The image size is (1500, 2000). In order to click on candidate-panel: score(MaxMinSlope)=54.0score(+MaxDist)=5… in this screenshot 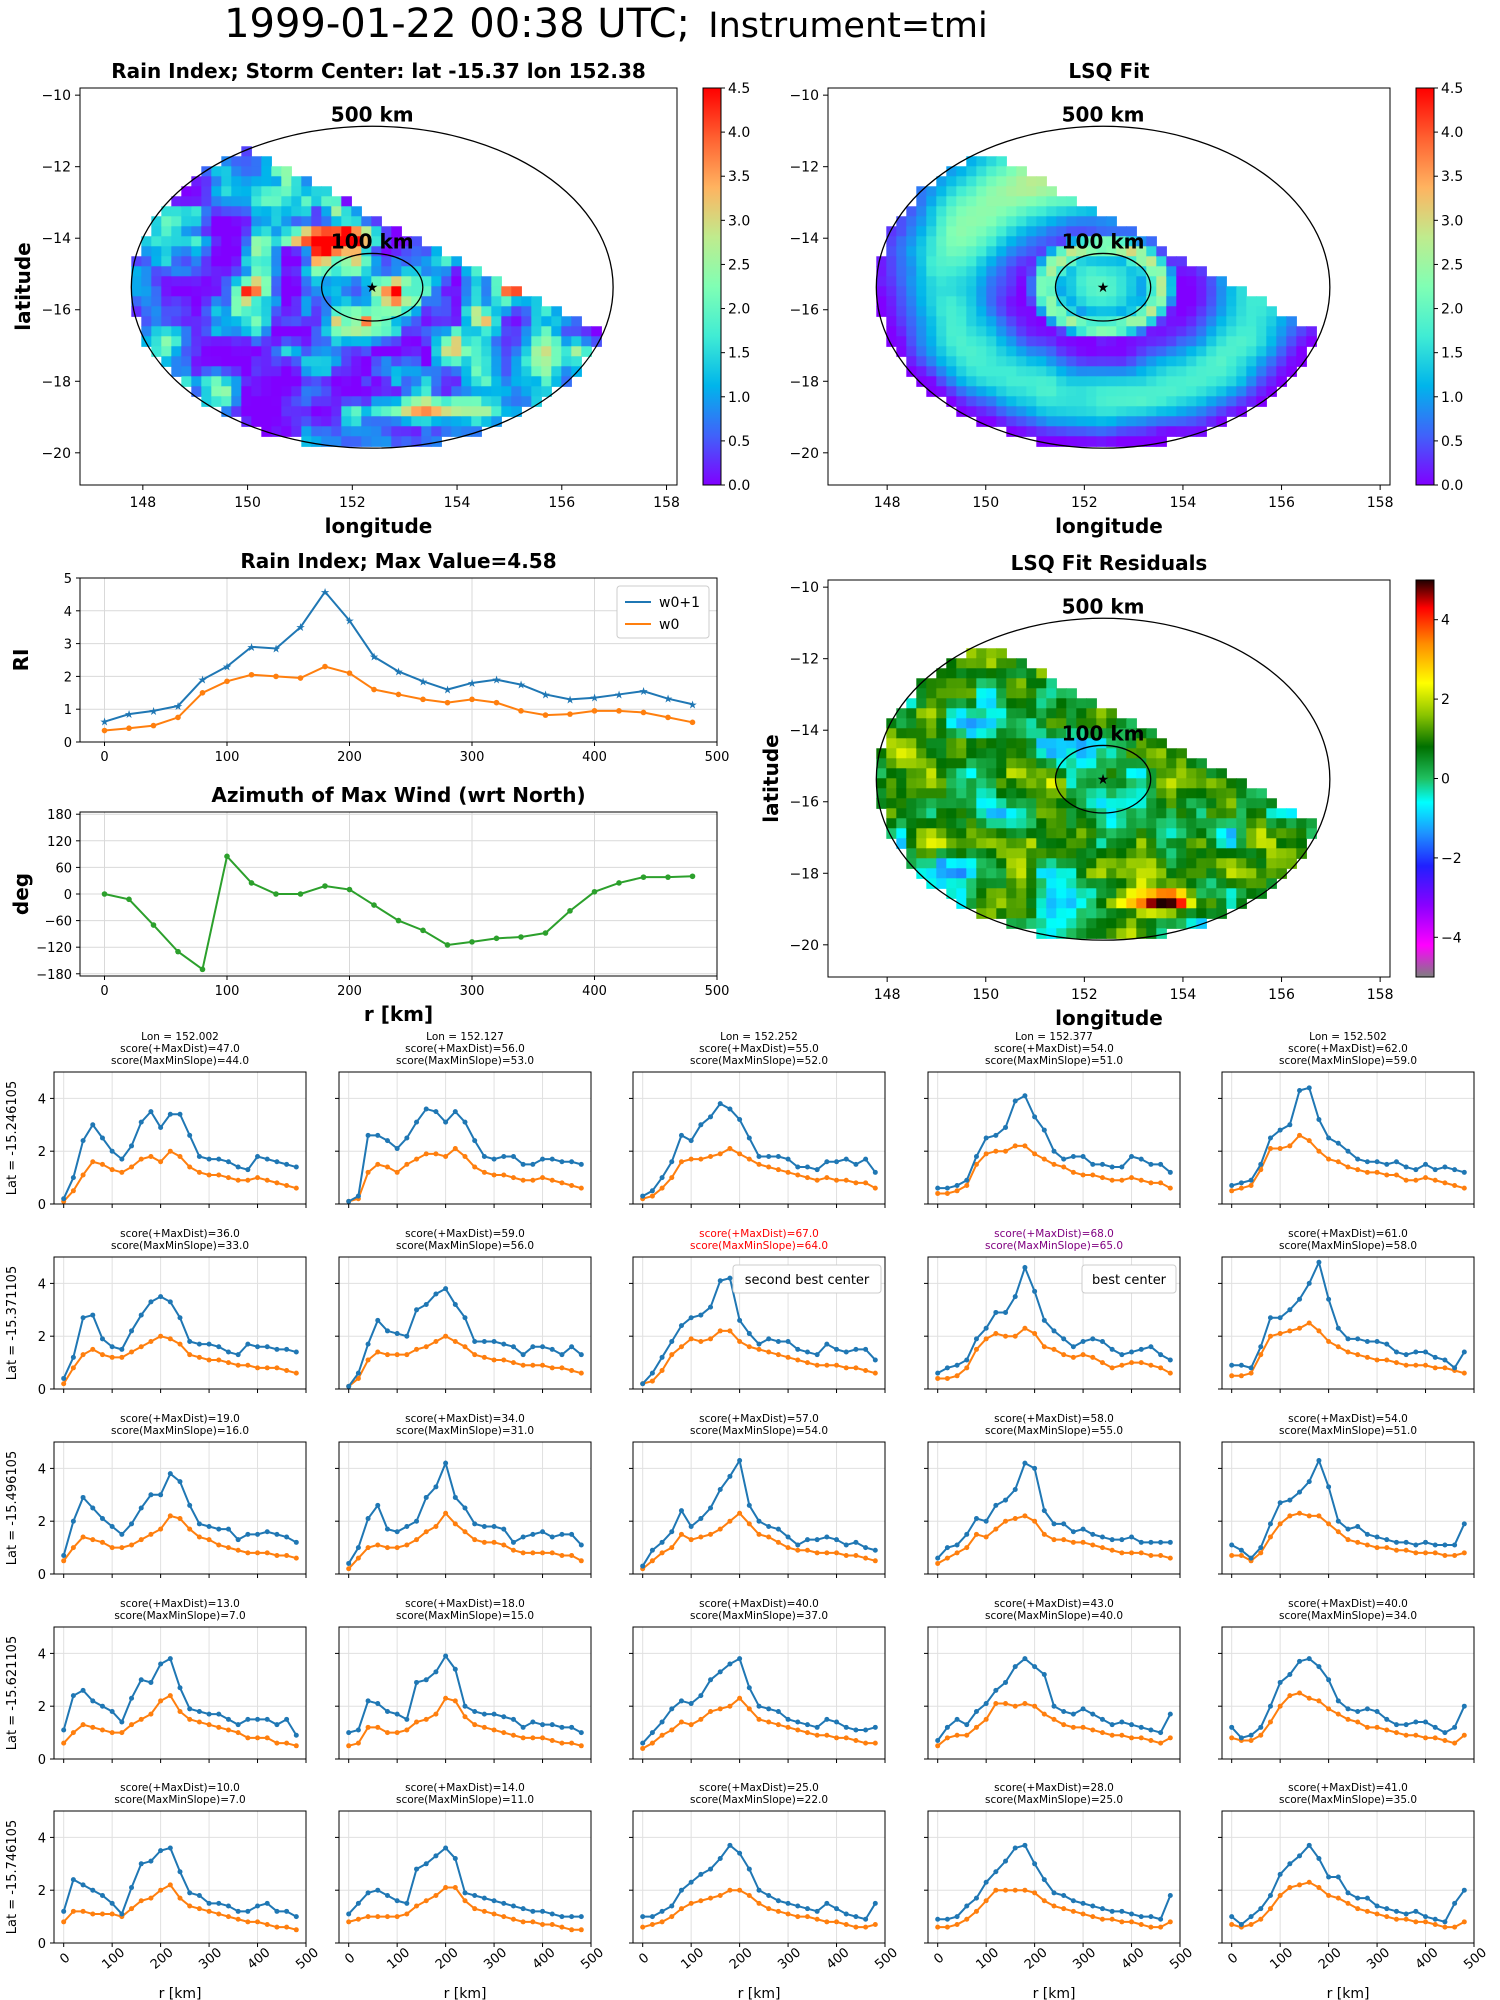, I will do `click(757, 1495)`.